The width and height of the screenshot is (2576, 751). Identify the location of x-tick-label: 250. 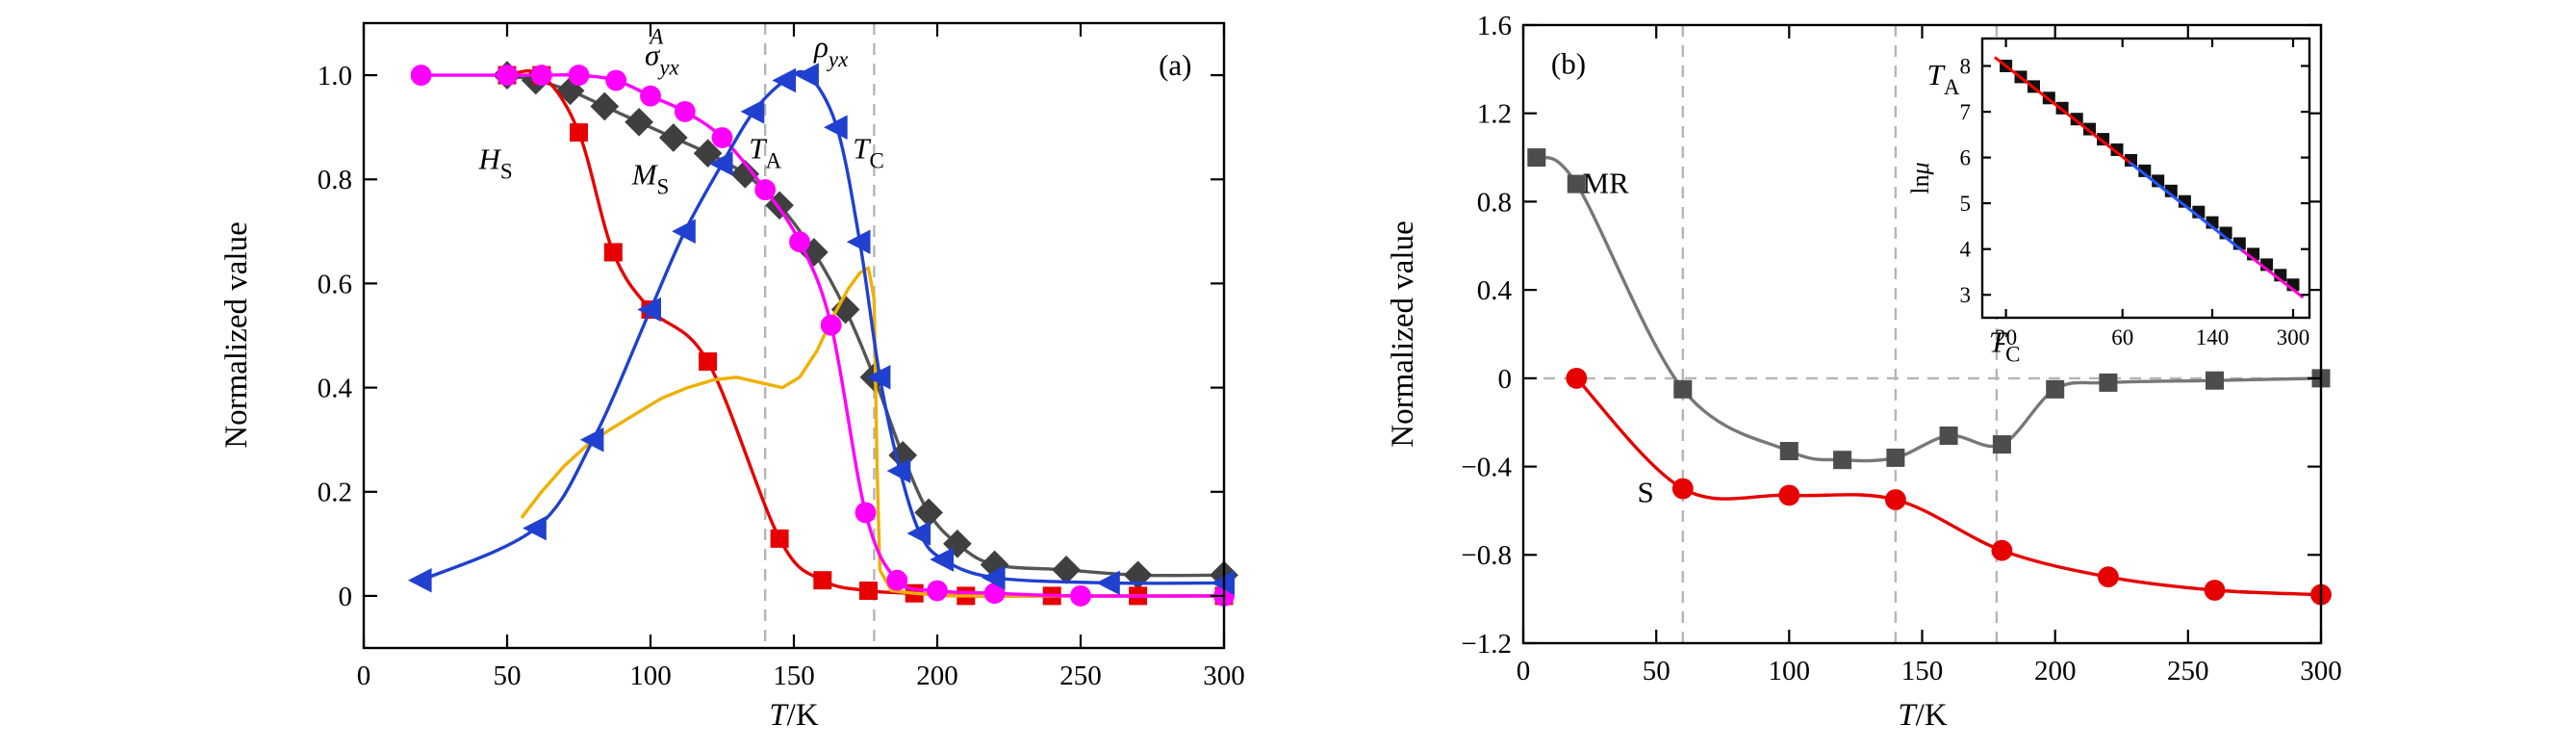
(2188, 671).